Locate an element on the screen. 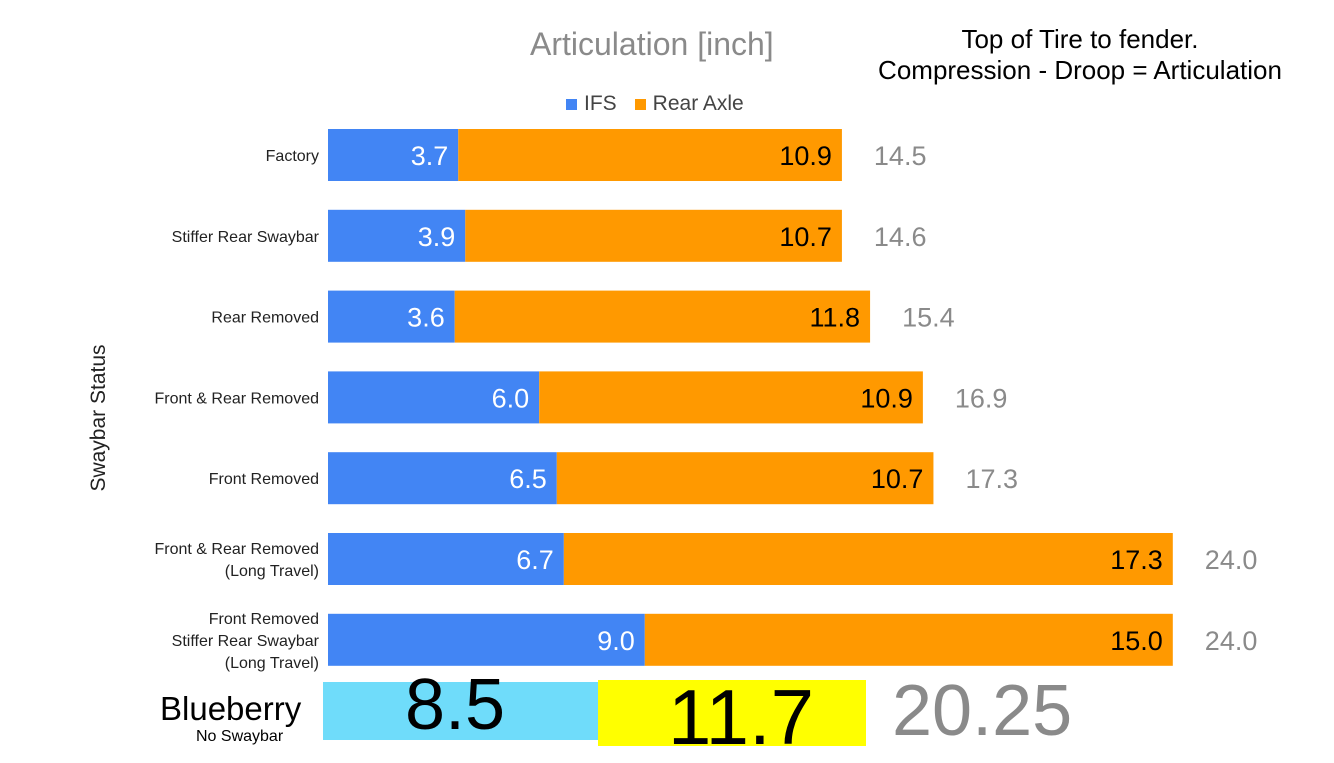 The image size is (1334, 763). total-label-stiffer-rear-swaybar: 14.6 is located at coordinates (900, 237).